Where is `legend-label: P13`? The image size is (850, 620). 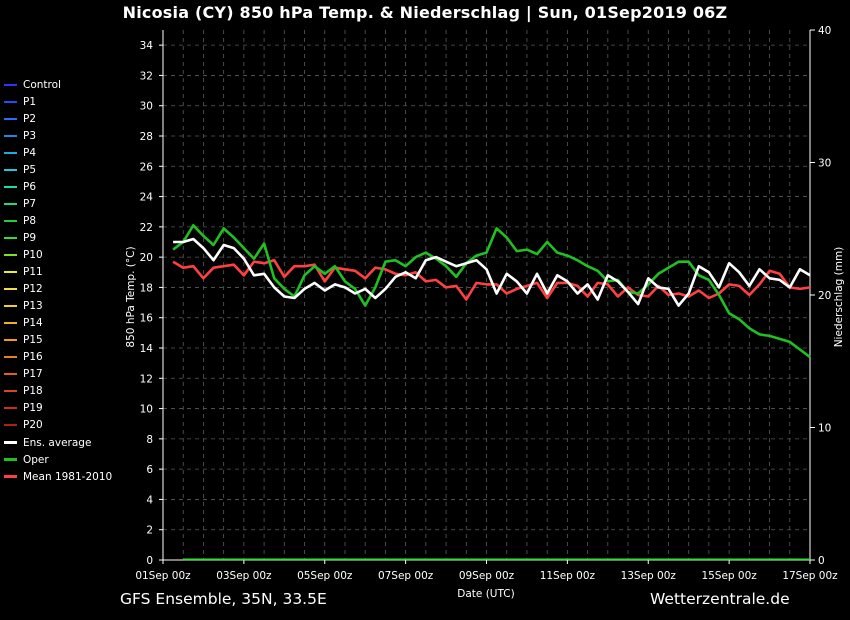 legend-label: P13 is located at coordinates (33, 306).